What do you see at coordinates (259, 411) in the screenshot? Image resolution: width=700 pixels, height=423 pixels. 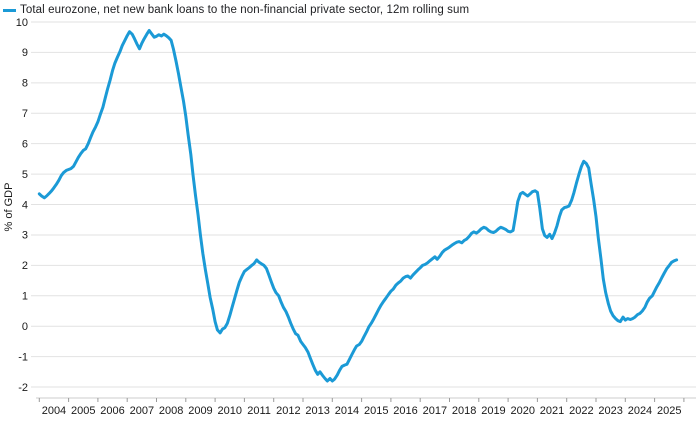 I see `x-tick-label: 2011` at bounding box center [259, 411].